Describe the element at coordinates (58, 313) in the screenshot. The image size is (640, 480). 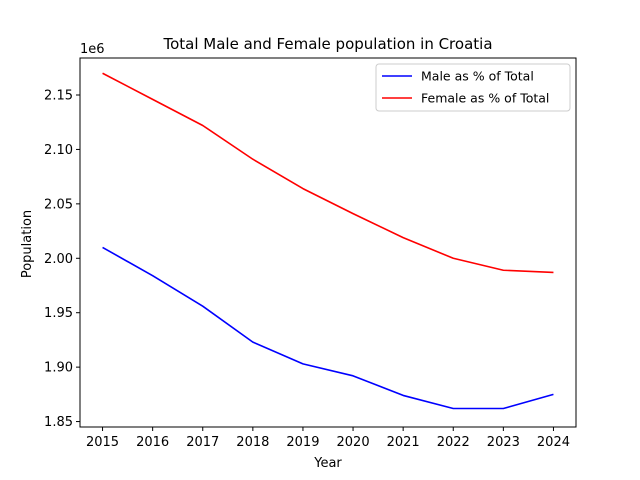
I see `y-tick-label: 1.95` at that location.